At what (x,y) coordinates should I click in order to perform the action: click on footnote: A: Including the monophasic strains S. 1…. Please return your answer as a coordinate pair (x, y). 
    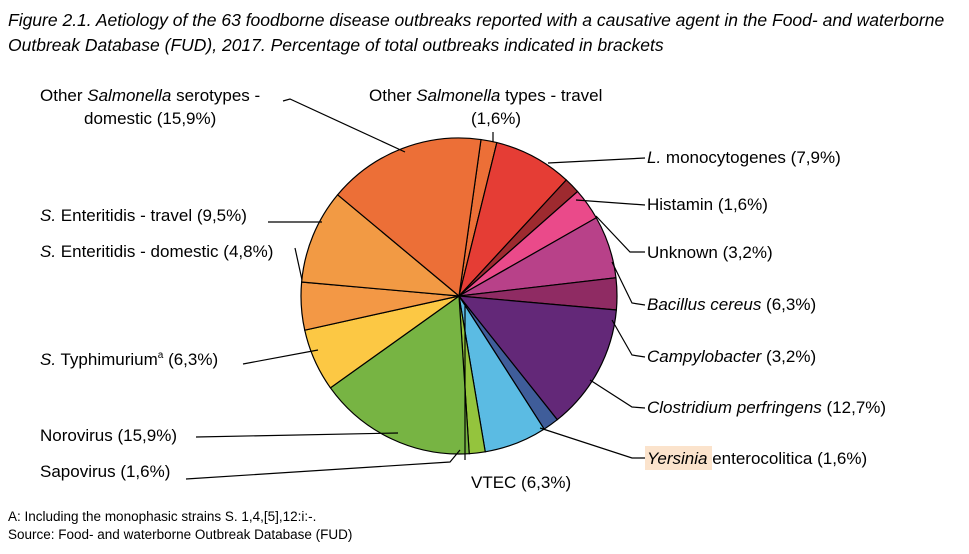
    Looking at the image, I should click on (162, 516).